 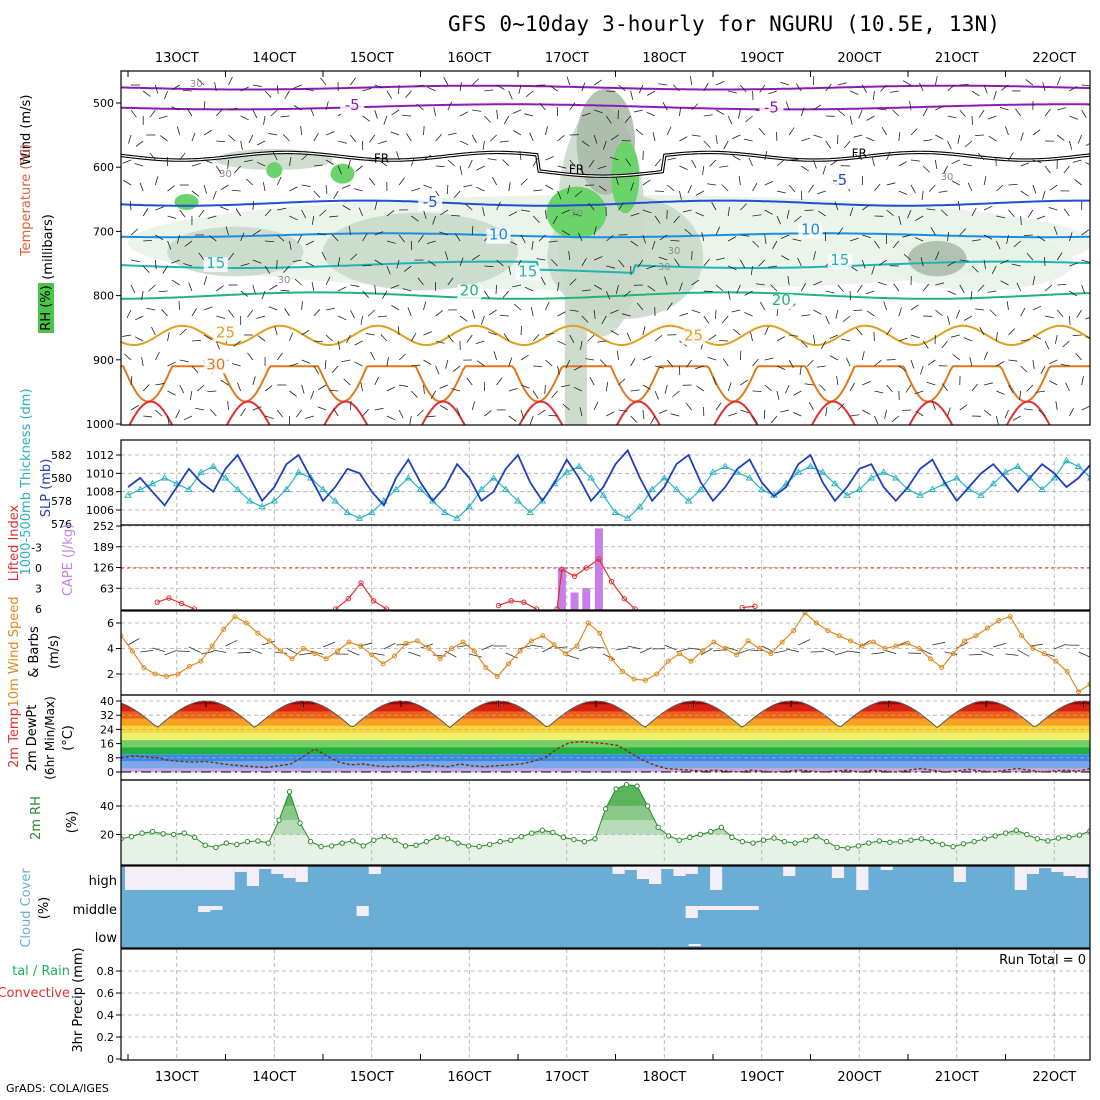 What do you see at coordinates (14, 652) in the screenshot?
I see `wind10-label: 10m Wind Speed` at bounding box center [14, 652].